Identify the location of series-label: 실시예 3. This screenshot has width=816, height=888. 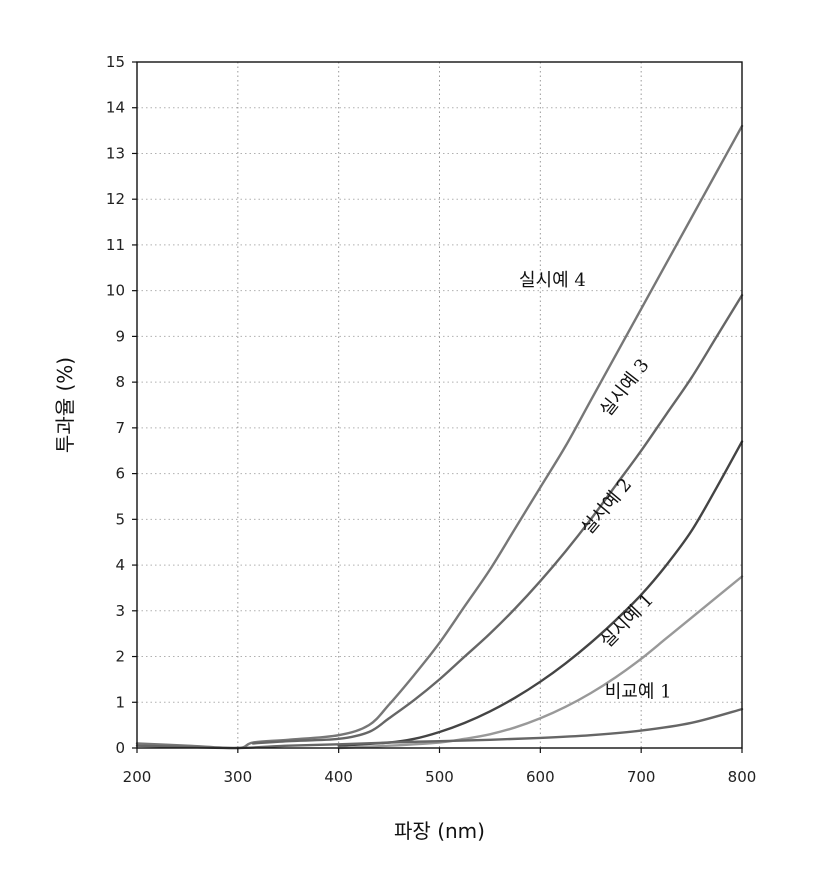
(625, 388).